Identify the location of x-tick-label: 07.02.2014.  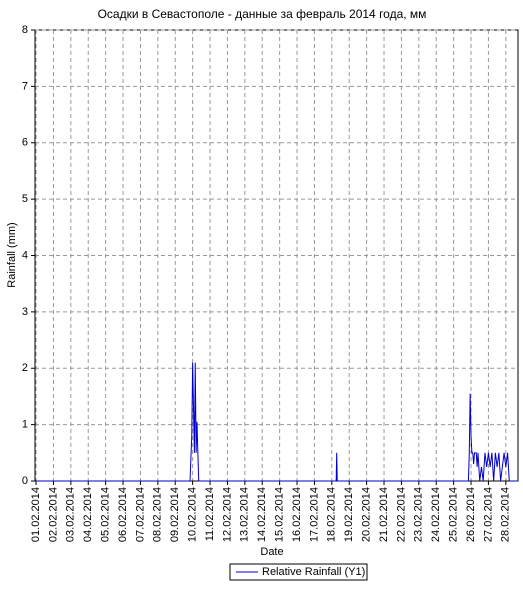
(140, 514).